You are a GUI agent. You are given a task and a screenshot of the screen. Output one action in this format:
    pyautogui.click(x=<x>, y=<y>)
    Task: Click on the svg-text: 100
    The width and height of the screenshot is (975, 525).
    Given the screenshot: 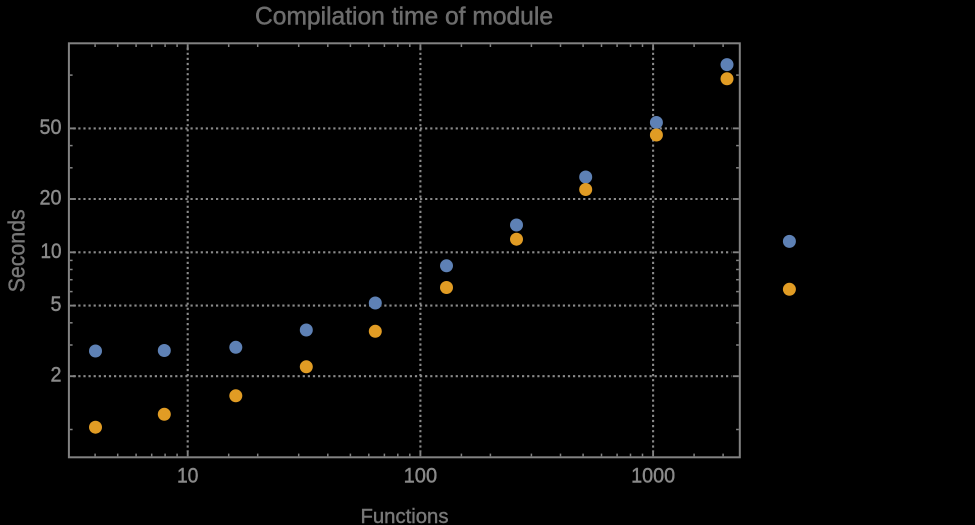 What is the action you would take?
    pyautogui.click(x=421, y=476)
    